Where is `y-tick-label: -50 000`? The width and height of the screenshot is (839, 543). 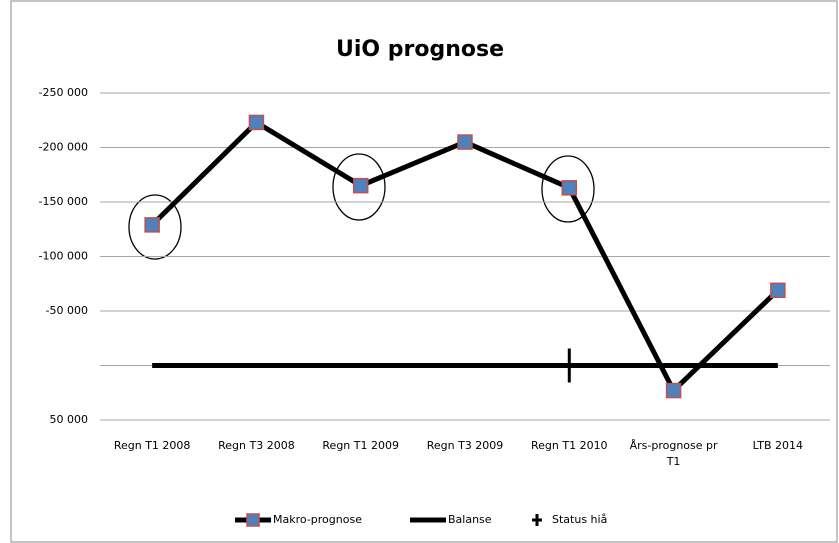
y-tick-label: -50 000 is located at coordinates (67, 310).